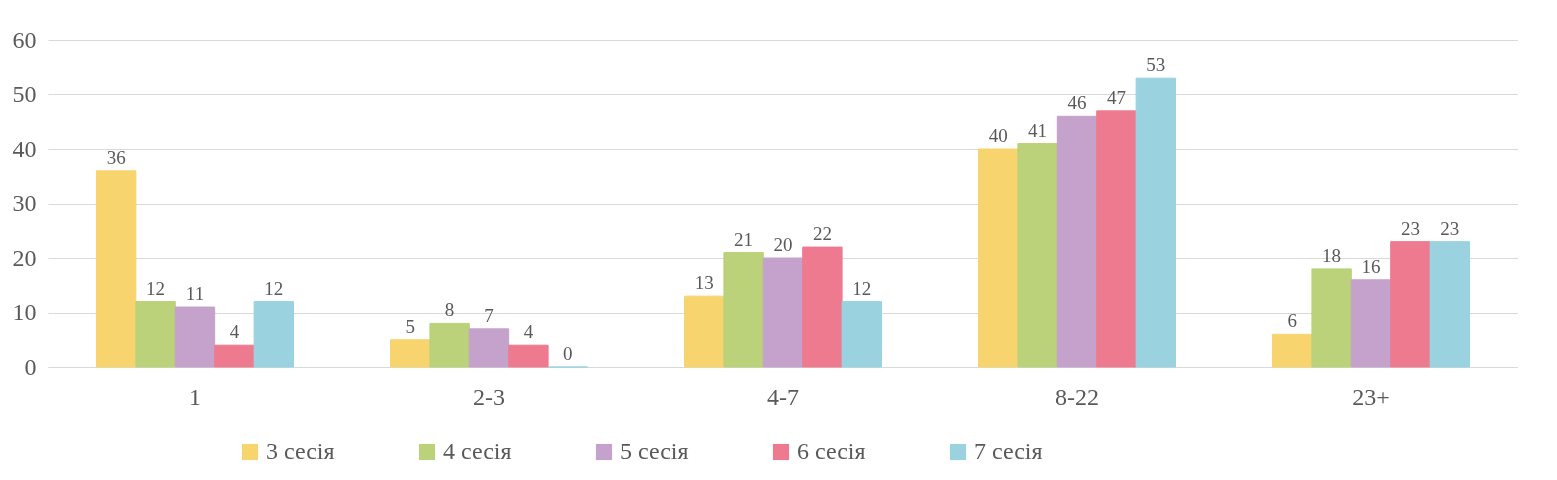 The height and width of the screenshot is (480, 1557). What do you see at coordinates (1371, 266) in the screenshot?
I see `data-label: 16` at bounding box center [1371, 266].